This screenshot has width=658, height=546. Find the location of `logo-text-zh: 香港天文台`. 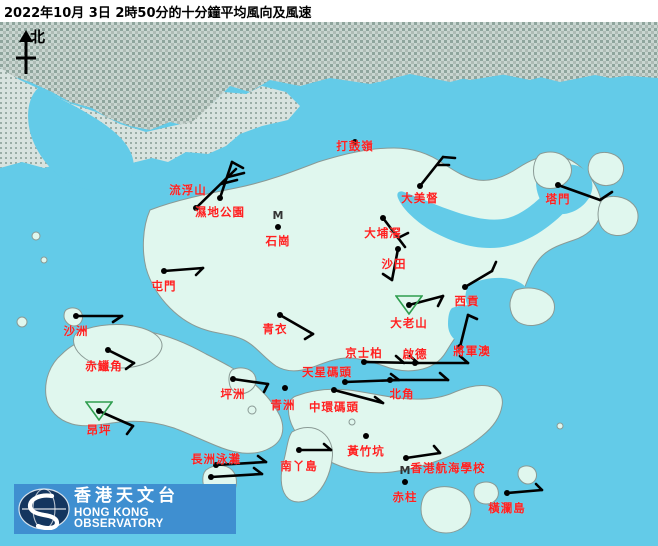

logo-text-zh: 香港天文台 is located at coordinates (126, 495).